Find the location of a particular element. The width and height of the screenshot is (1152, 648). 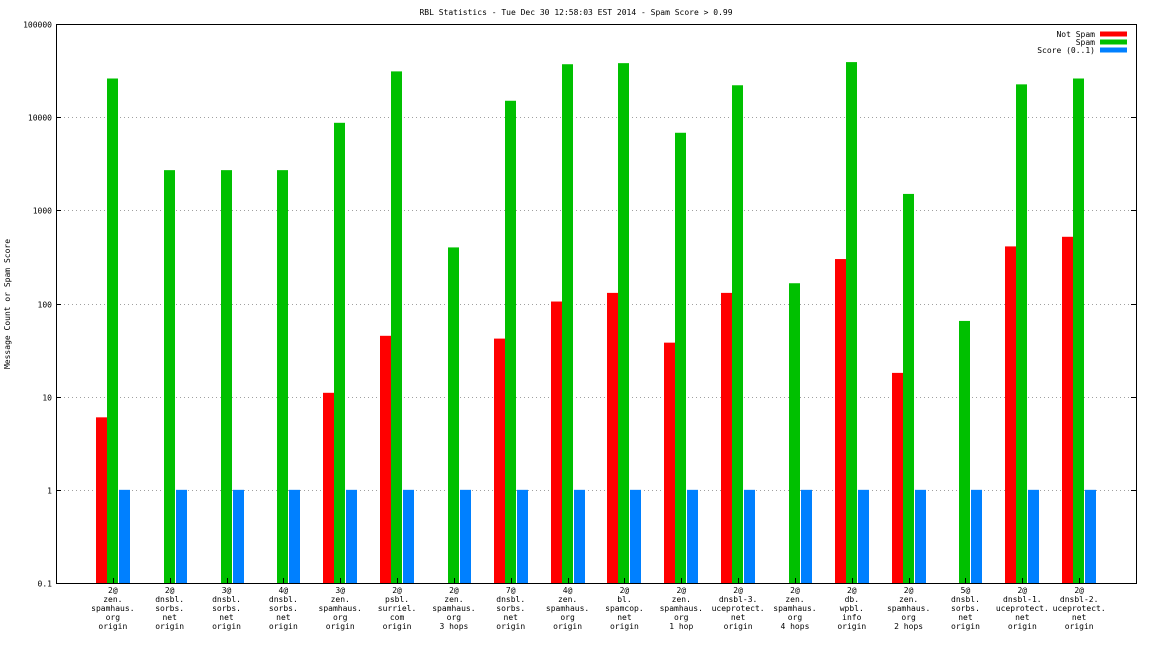

x-tick-label: 2@ zen. spamhaus. org 3 hops is located at coordinates (453, 608).